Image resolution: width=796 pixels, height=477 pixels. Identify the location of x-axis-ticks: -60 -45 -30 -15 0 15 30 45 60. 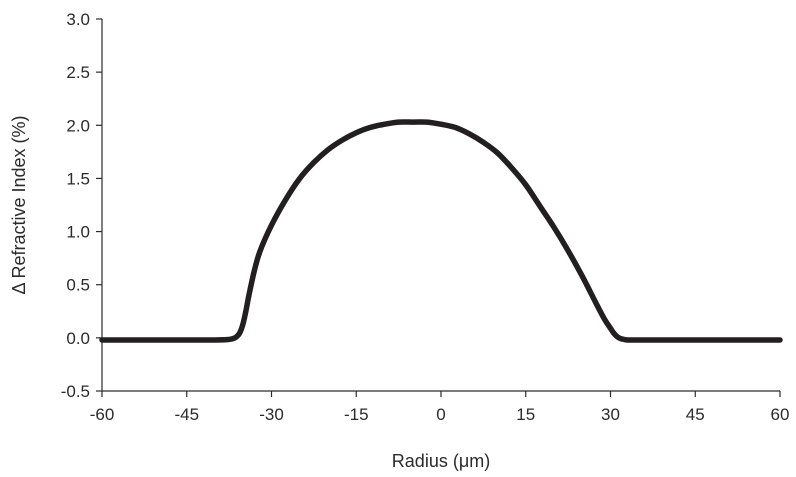
(440, 407).